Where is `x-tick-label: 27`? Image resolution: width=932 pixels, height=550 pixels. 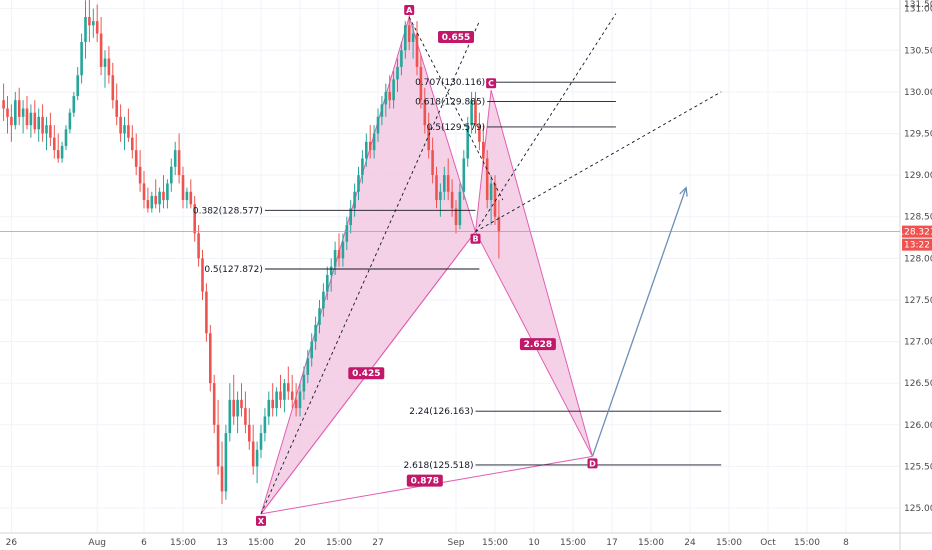
x-tick-label: 27 is located at coordinates (377, 543).